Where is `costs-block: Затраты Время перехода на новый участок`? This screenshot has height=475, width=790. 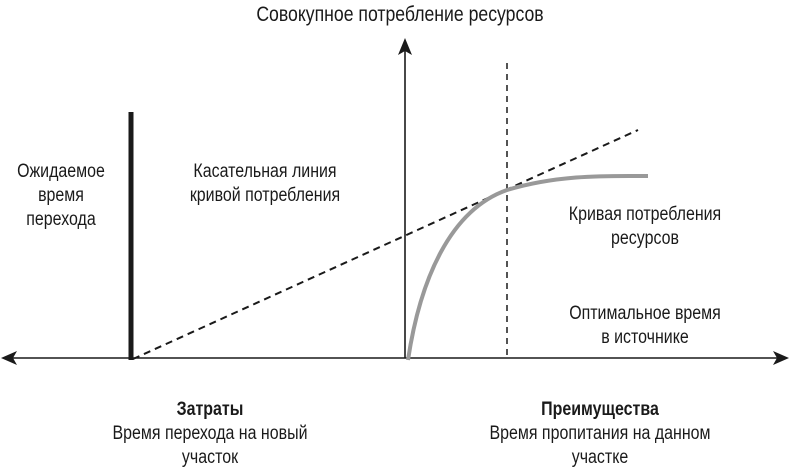 costs-block: Затраты Время перехода на новый участок is located at coordinates (210, 434).